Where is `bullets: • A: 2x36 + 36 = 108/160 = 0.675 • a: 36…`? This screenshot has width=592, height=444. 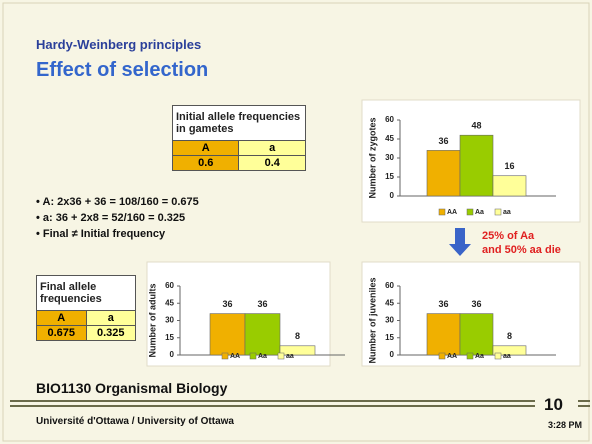 bullets: • A: 2x36 + 36 = 108/160 = 0.675 • a: 36… is located at coordinates (117, 218).